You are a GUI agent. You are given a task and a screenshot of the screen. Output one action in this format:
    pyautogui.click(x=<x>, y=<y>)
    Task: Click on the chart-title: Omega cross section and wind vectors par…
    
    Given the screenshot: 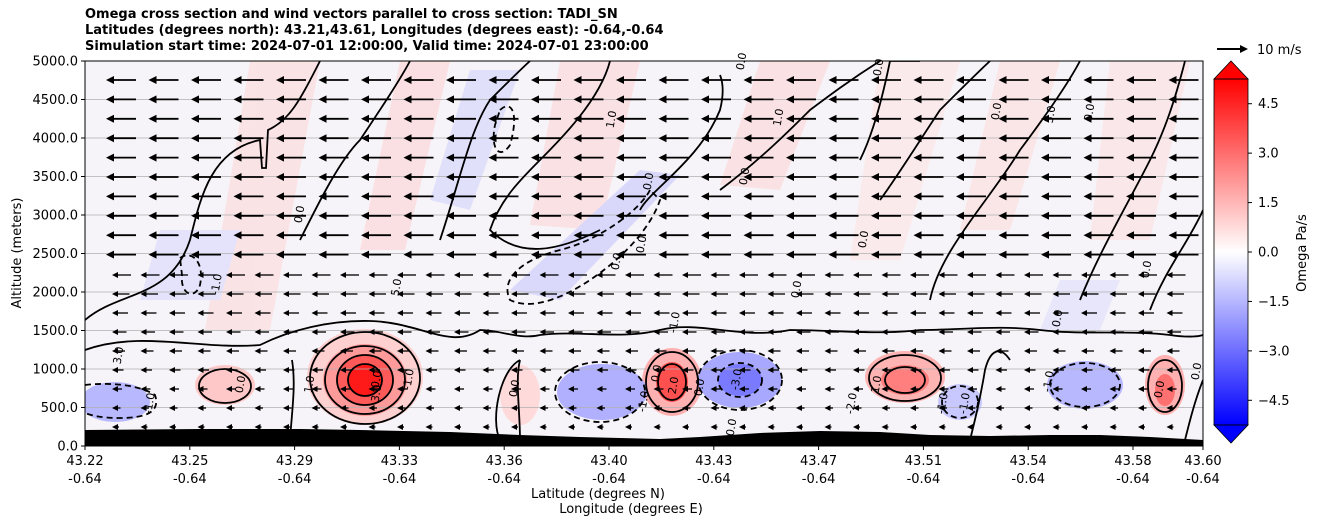 What is the action you would take?
    pyautogui.click(x=374, y=31)
    